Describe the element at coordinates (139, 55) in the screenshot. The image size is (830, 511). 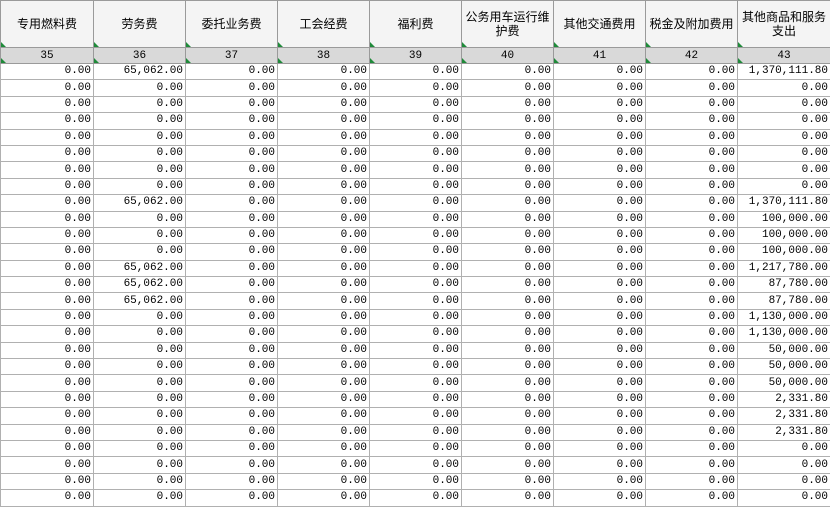
I see `column-number-cell: 36` at that location.